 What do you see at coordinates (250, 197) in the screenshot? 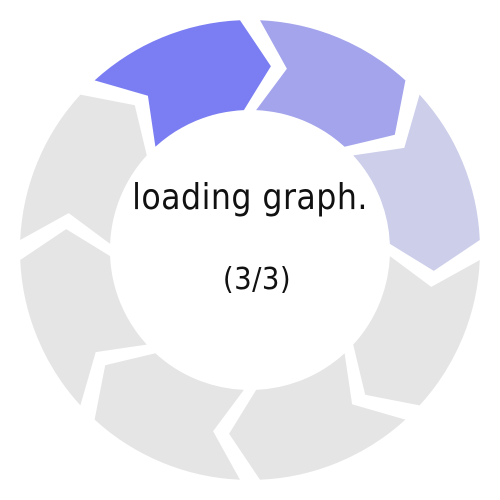
I see `loading-title: loading graph.` at bounding box center [250, 197].